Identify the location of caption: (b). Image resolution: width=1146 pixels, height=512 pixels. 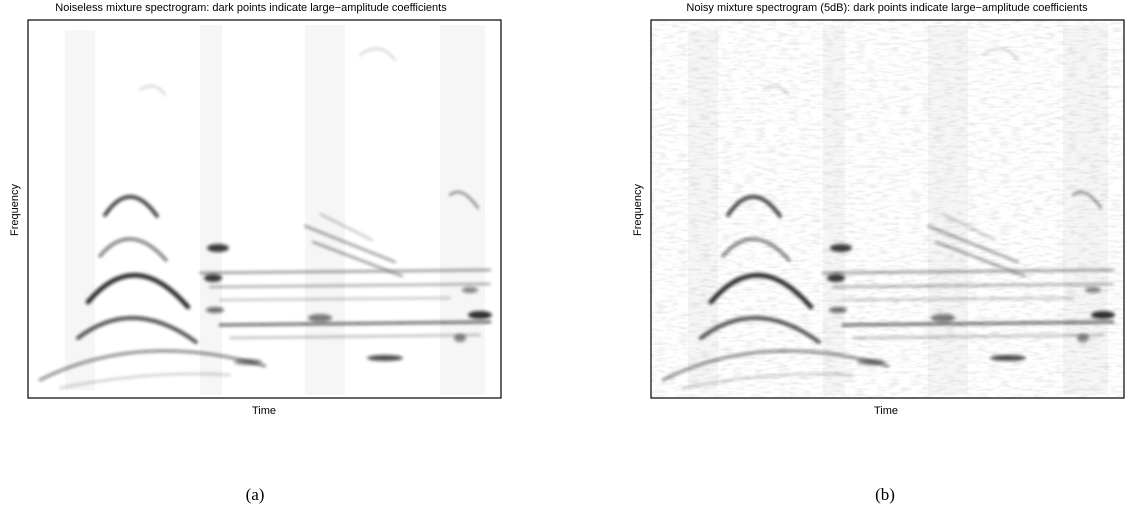
(885, 494).